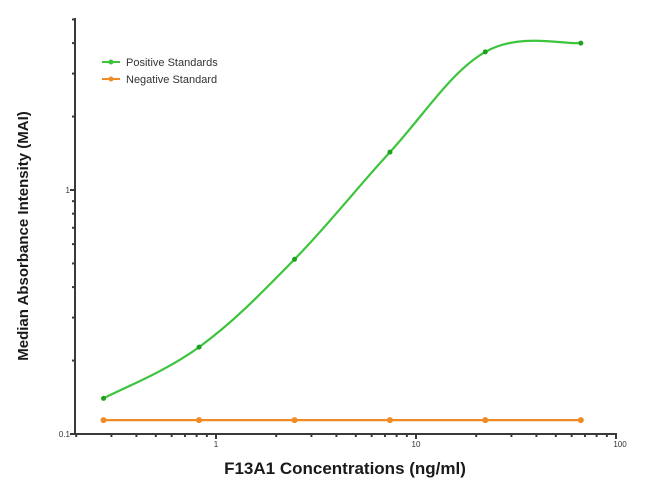 The height and width of the screenshot is (492, 650). What do you see at coordinates (620, 444) in the screenshot?
I see `x-tick-label-100: 100` at bounding box center [620, 444].